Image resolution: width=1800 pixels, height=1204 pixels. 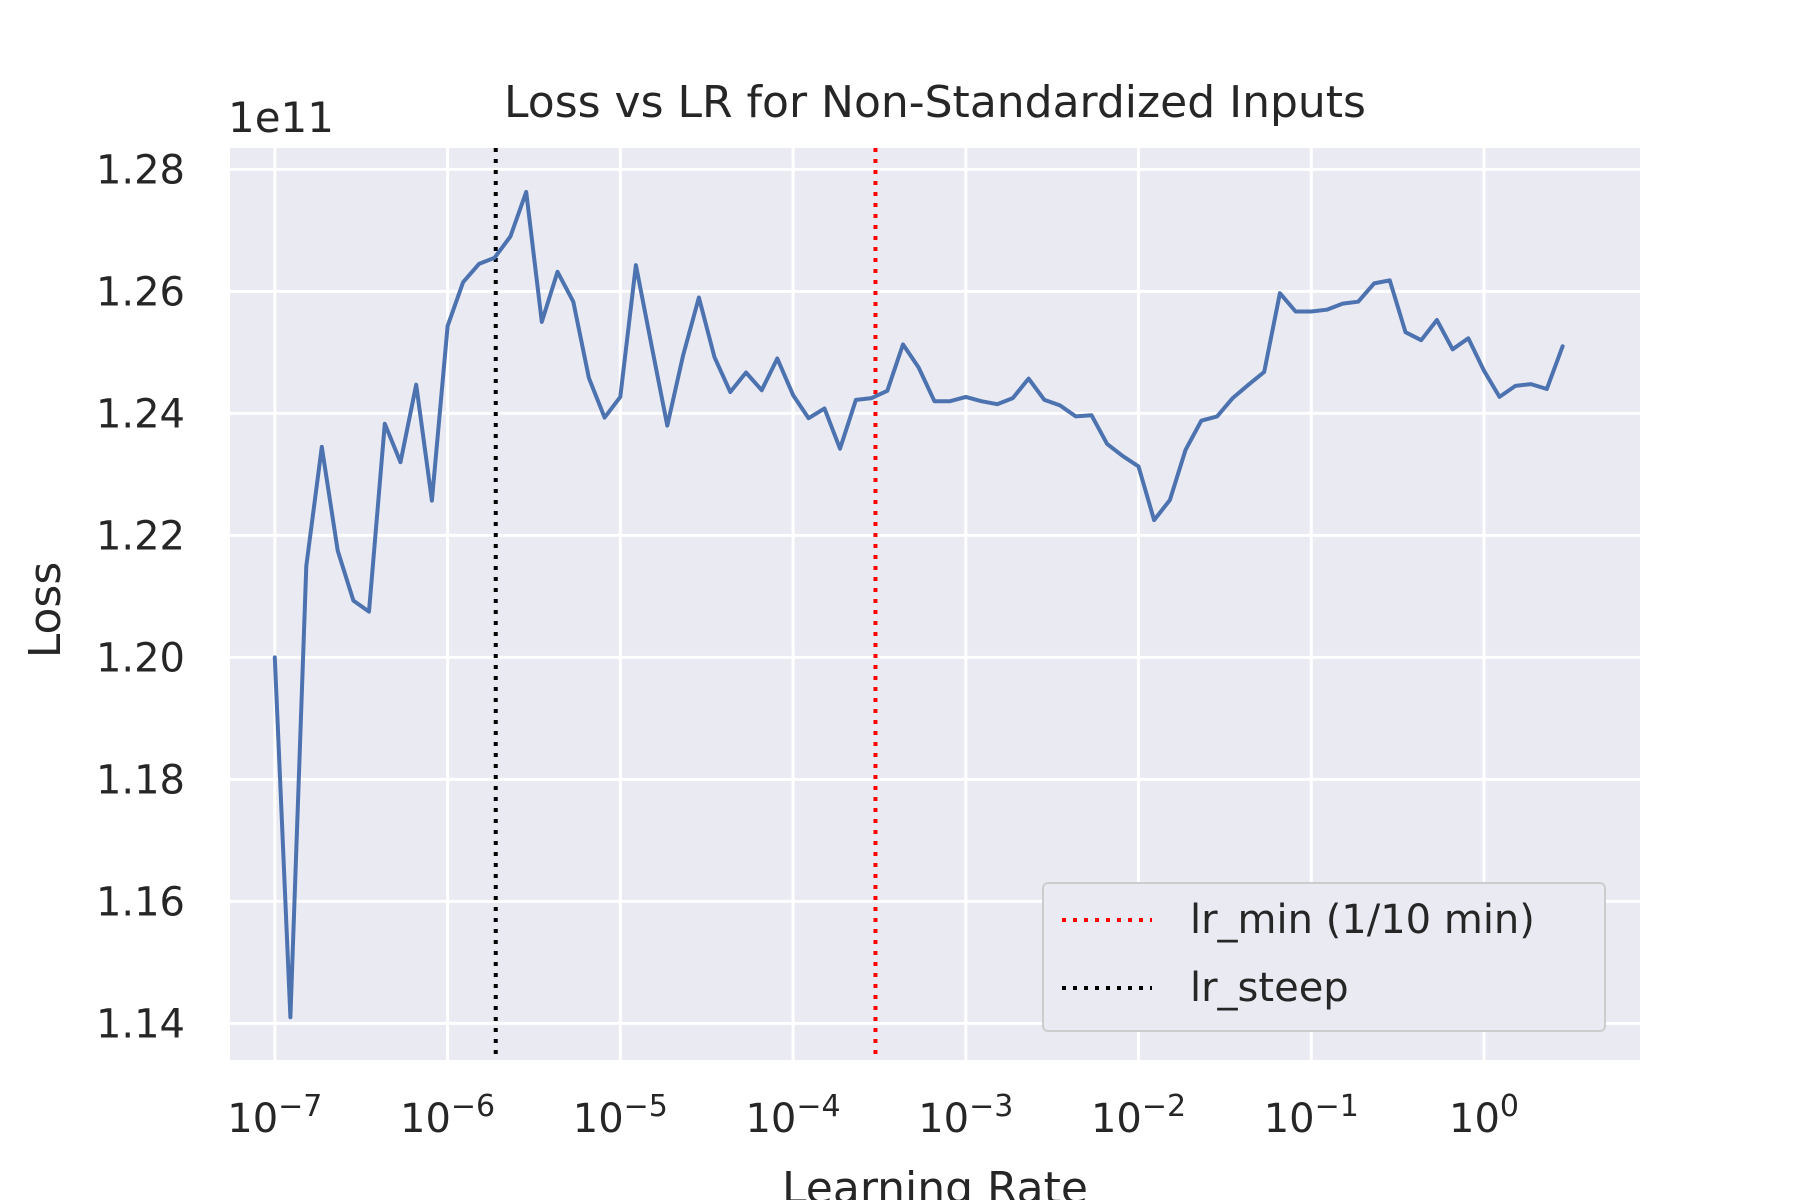 I want to click on legend: lr_min (1/10 min) lr_steep, so click(x=1324, y=957).